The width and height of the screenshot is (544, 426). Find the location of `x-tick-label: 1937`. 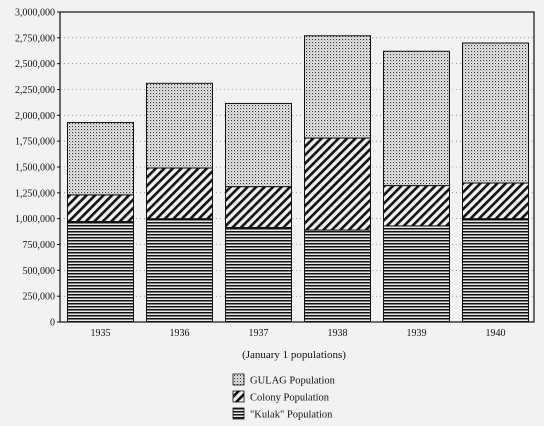

x-tick-label: 1937 is located at coordinates (259, 333).